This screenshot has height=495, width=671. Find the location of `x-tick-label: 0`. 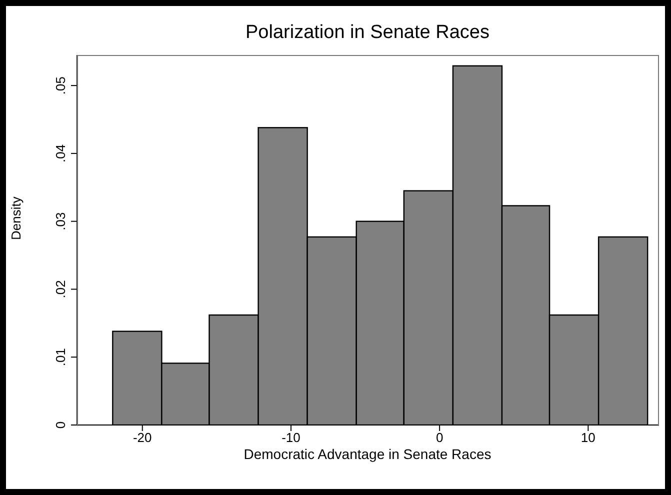

x-tick-label: 0 is located at coordinates (440, 438).